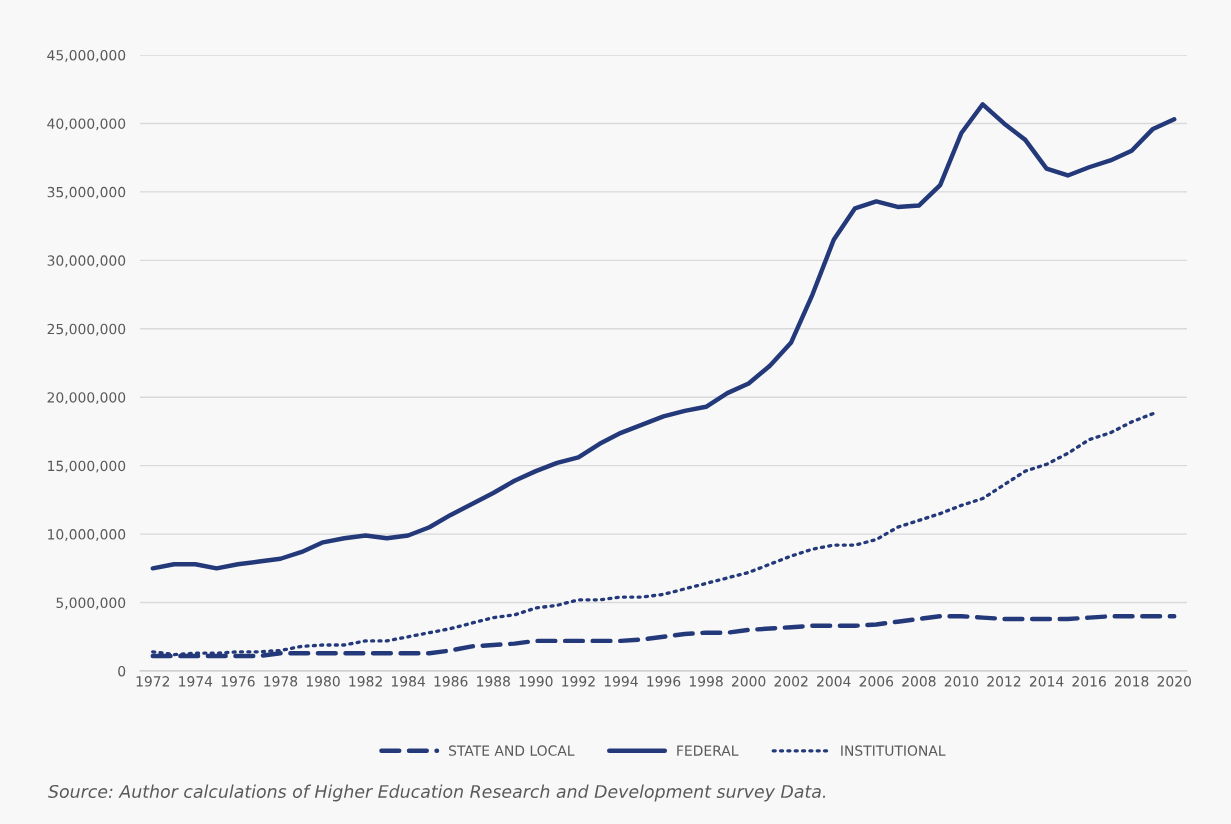 The height and width of the screenshot is (824, 1231). What do you see at coordinates (706, 681) in the screenshot?
I see `x-tick-label: 1998` at bounding box center [706, 681].